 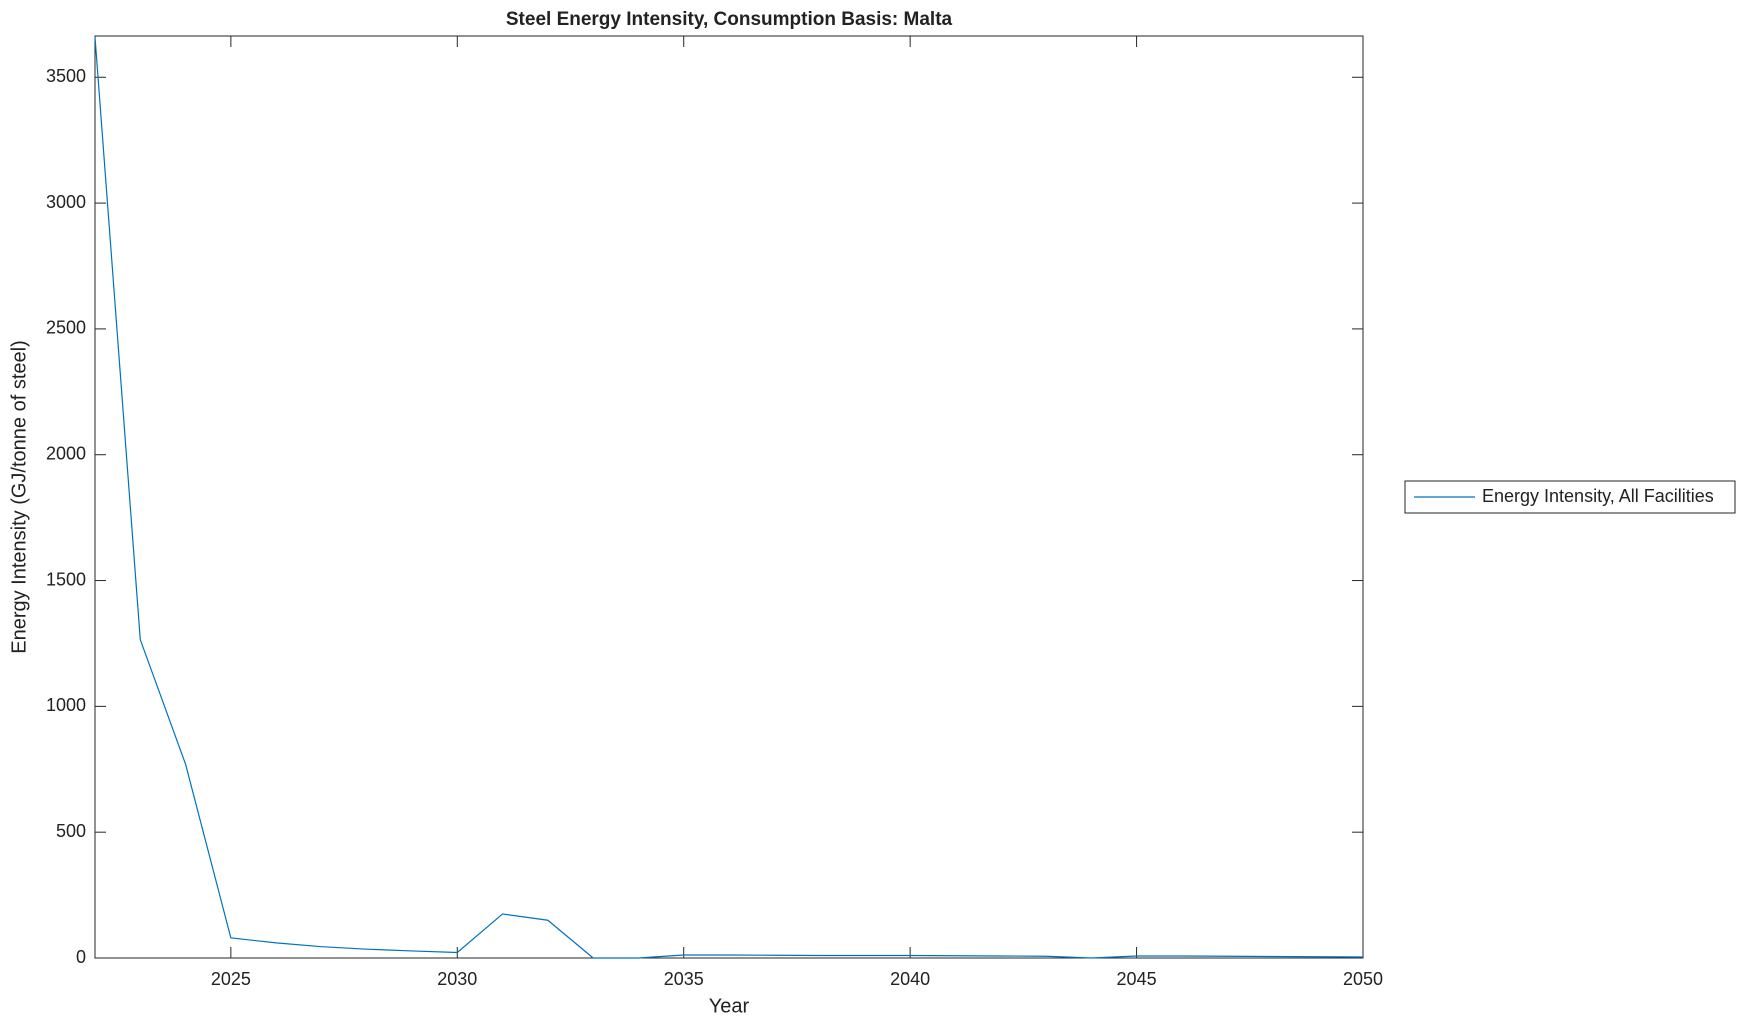 What do you see at coordinates (66, 705) in the screenshot?
I see `y-tick-label: 1000` at bounding box center [66, 705].